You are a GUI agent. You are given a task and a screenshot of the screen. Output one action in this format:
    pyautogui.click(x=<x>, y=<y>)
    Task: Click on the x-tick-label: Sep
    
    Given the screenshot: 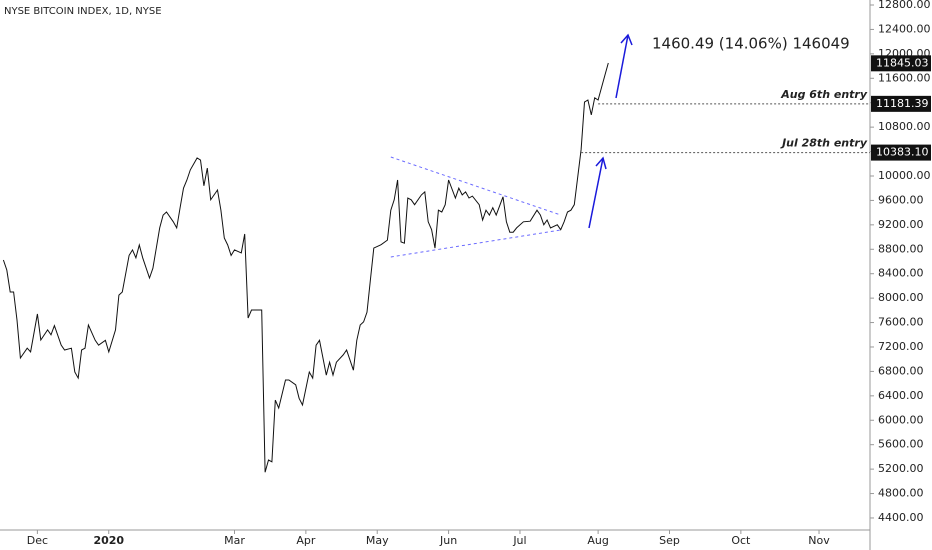 What is the action you would take?
    pyautogui.click(x=669, y=540)
    